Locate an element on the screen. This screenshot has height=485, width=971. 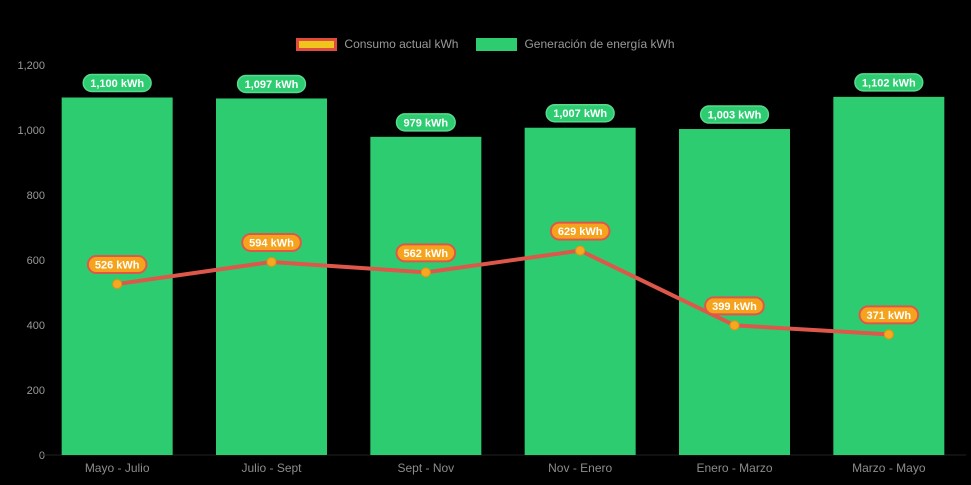
legend-label-generacion: Generación de energía kWh is located at coordinates (599, 44).